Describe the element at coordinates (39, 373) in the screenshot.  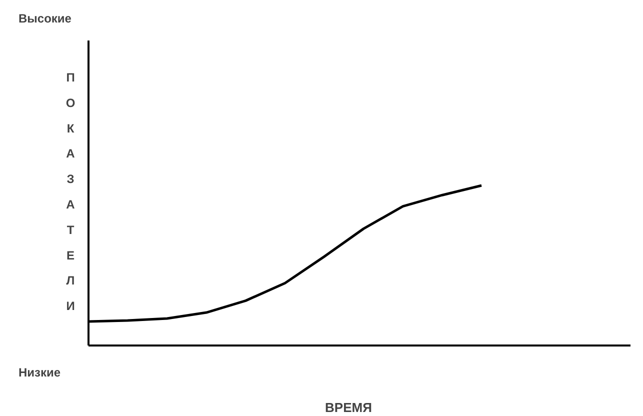
I see `text: Низкие` at that location.